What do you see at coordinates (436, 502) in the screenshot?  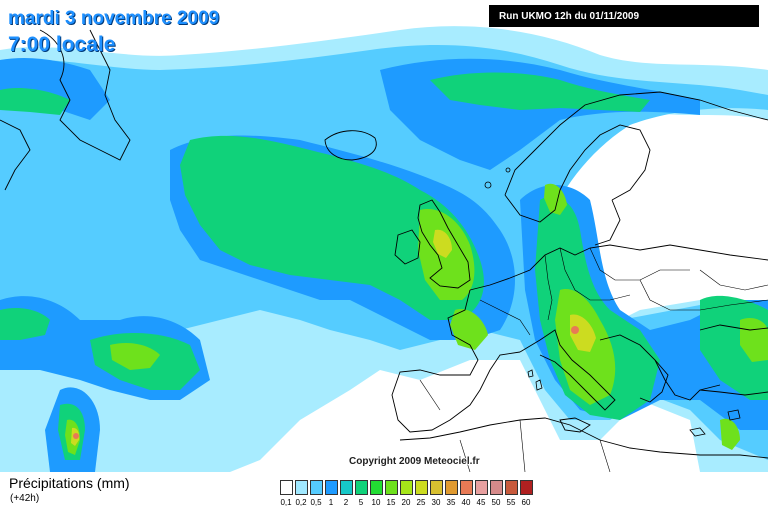 I see `legend-label: 30` at bounding box center [436, 502].